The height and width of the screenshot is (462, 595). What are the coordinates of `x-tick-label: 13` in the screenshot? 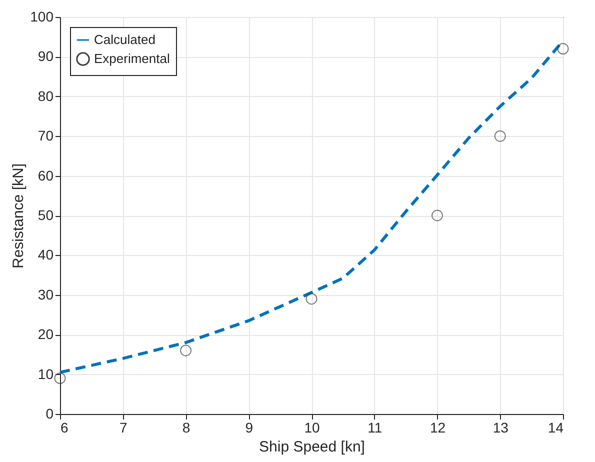 It's located at (500, 428).